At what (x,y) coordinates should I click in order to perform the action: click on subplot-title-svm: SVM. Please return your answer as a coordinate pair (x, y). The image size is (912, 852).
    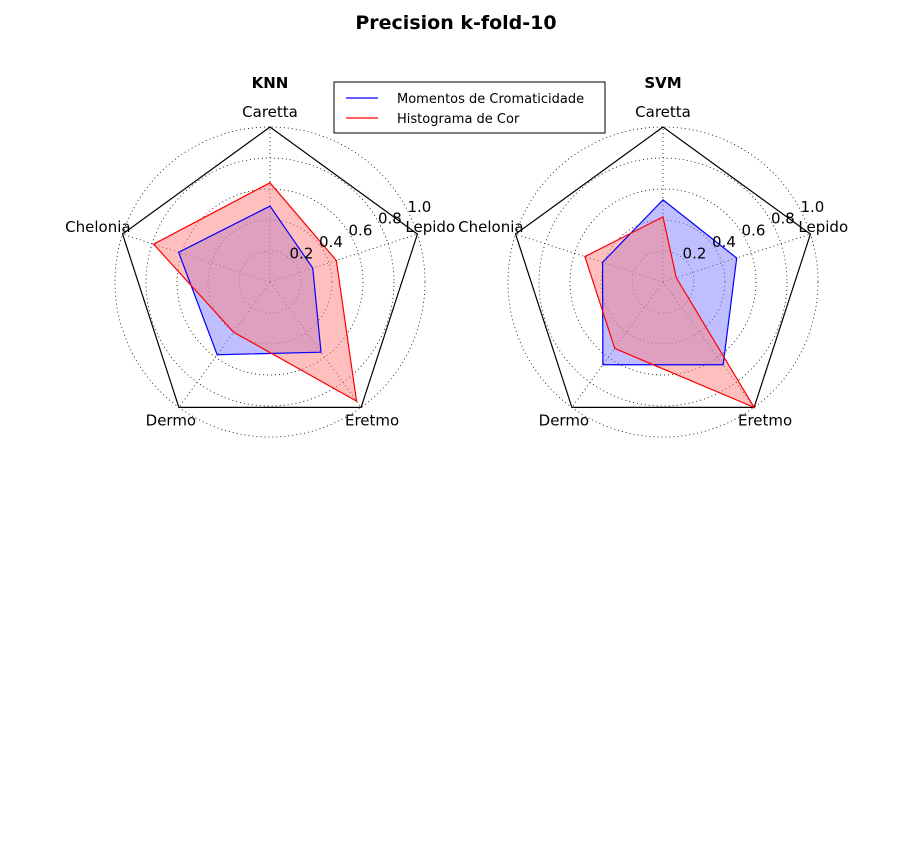
    Looking at the image, I should click on (662, 83).